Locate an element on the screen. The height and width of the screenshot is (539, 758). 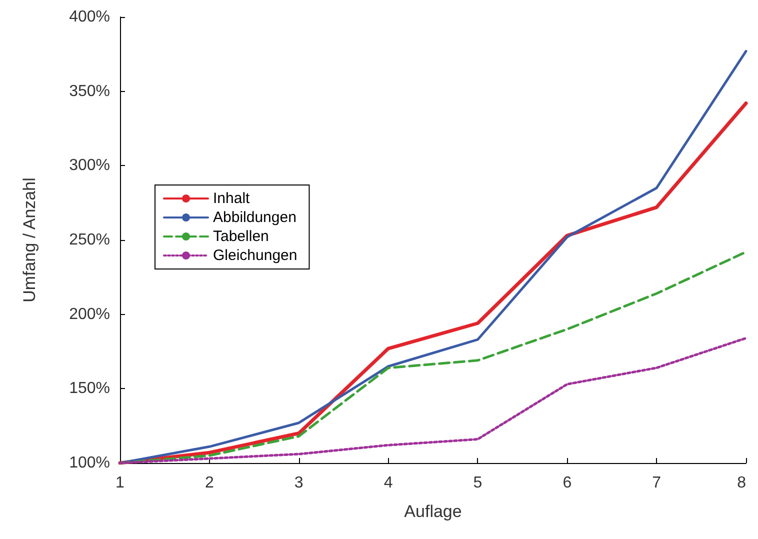
legend-label: Inhalt is located at coordinates (232, 198).